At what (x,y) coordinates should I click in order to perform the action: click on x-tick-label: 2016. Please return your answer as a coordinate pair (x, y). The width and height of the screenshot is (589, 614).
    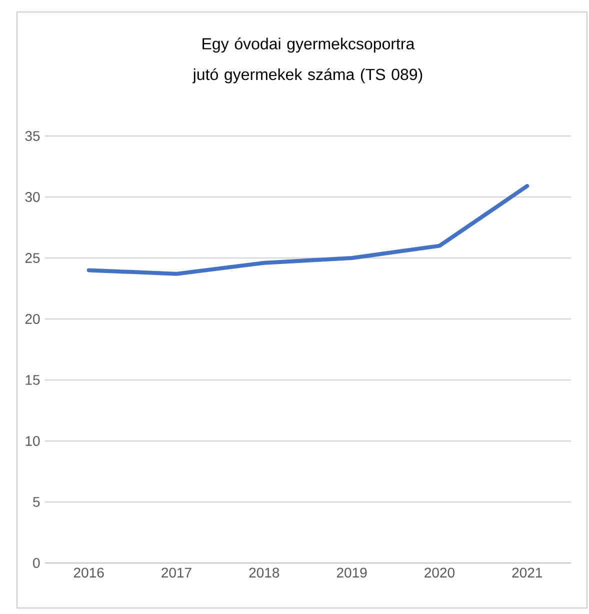
    Looking at the image, I should click on (89, 573).